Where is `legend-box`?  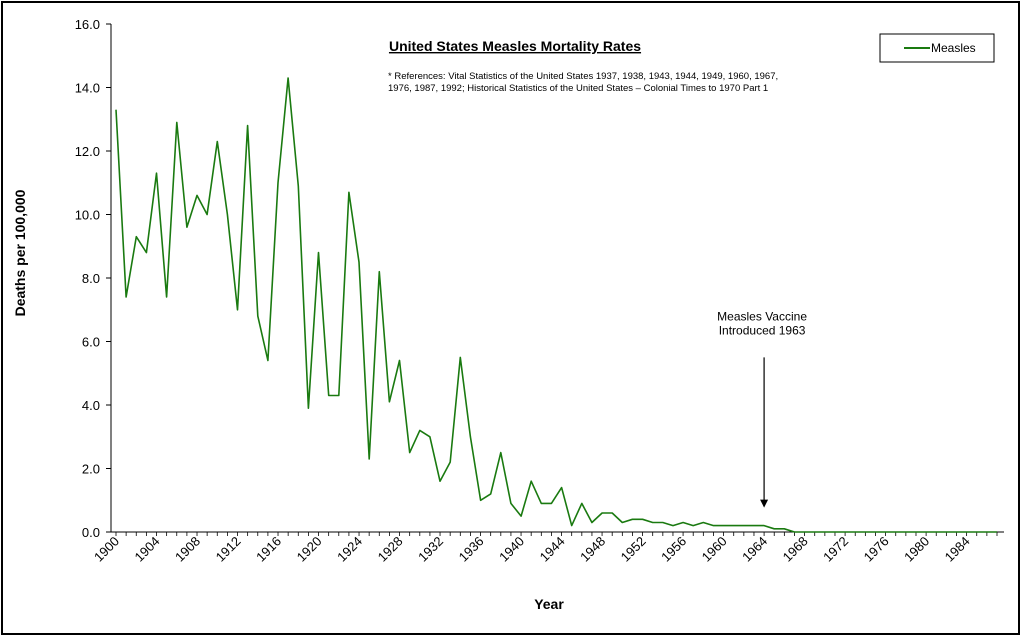
legend-box is located at coordinates (937, 48).